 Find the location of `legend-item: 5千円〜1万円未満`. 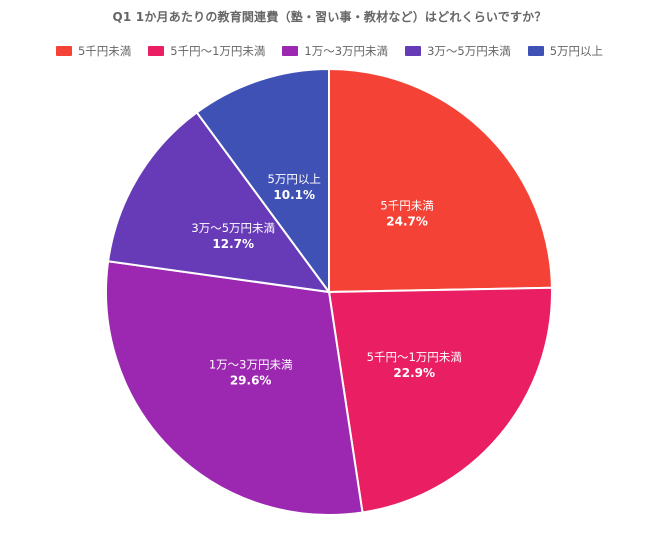

legend-item: 5千円〜1万円未満 is located at coordinates (206, 51).